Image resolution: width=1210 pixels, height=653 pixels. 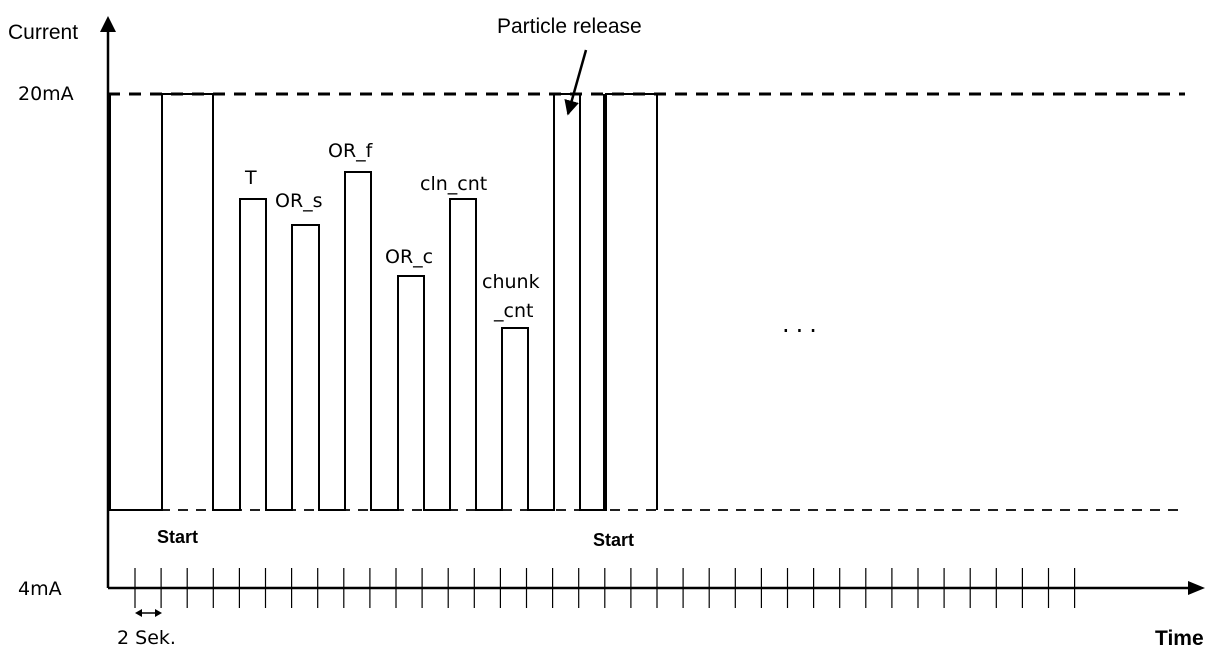 What do you see at coordinates (46, 94) in the screenshot?
I see `y-top-label: 20mA` at bounding box center [46, 94].